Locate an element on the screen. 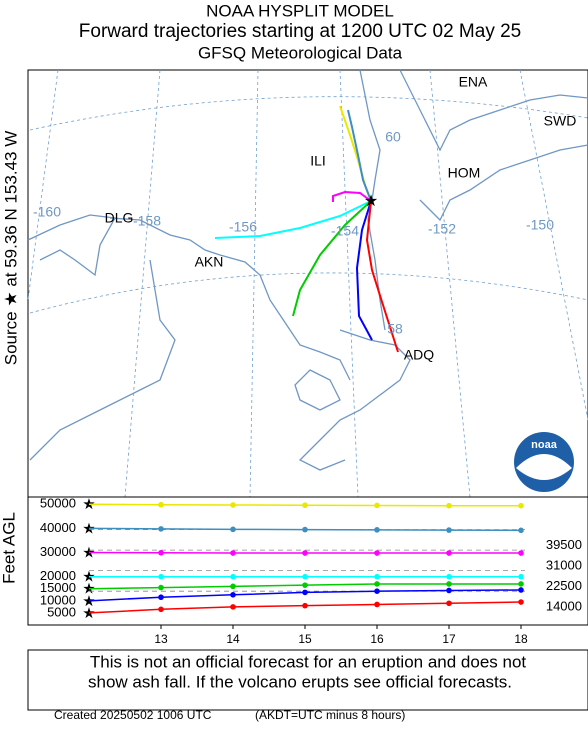 The height and width of the screenshot is (730, 588). ref-label: 14000 is located at coordinates (564, 606).